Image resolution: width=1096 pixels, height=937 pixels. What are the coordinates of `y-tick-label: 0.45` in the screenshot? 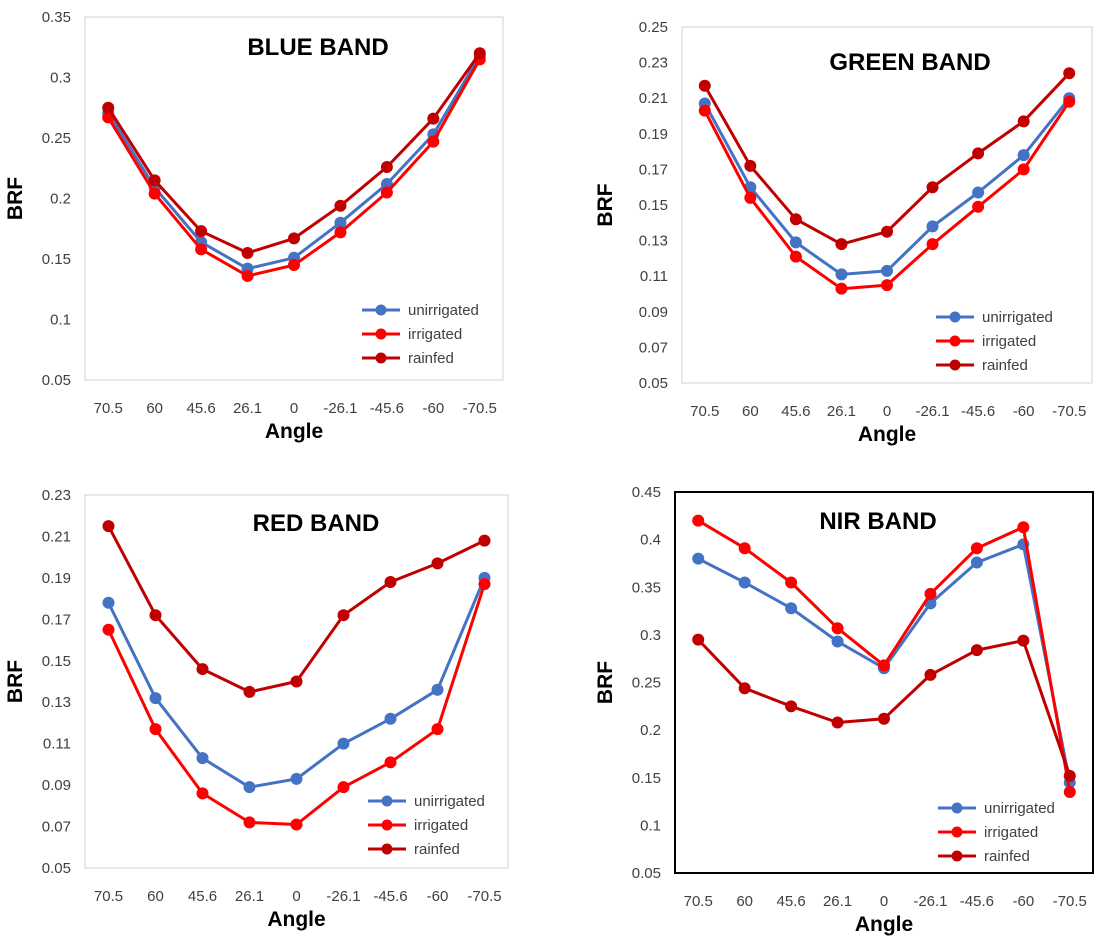 It's located at (646, 492).